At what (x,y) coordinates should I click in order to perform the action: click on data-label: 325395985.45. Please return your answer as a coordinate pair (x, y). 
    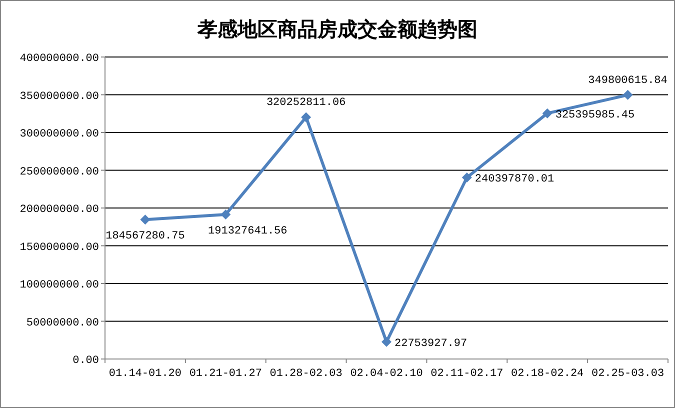
    Looking at the image, I should click on (595, 115).